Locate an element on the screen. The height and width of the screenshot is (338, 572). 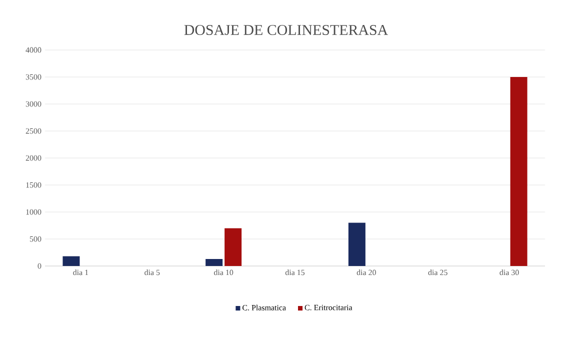
chart-title: DOSAJE DE COLINESTERASA is located at coordinates (286, 30).